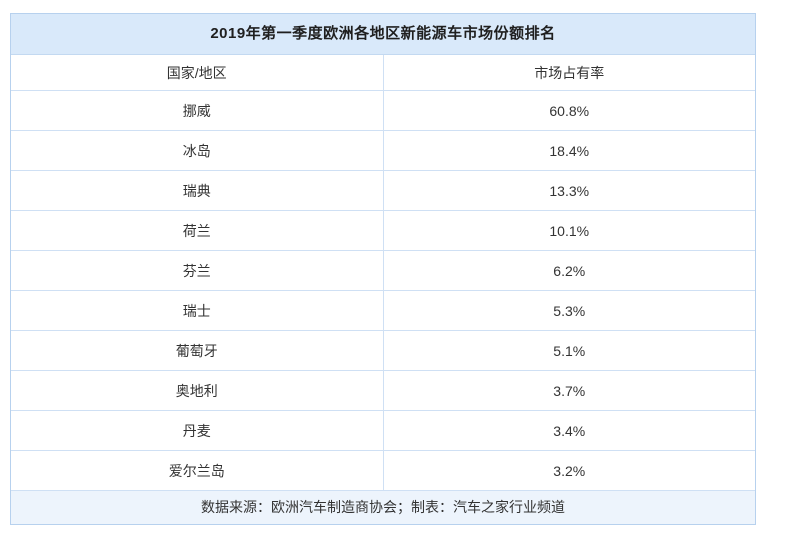 This screenshot has width=786, height=535. What do you see at coordinates (197, 430) in the screenshot?
I see `region-cell: 丹麦` at bounding box center [197, 430].